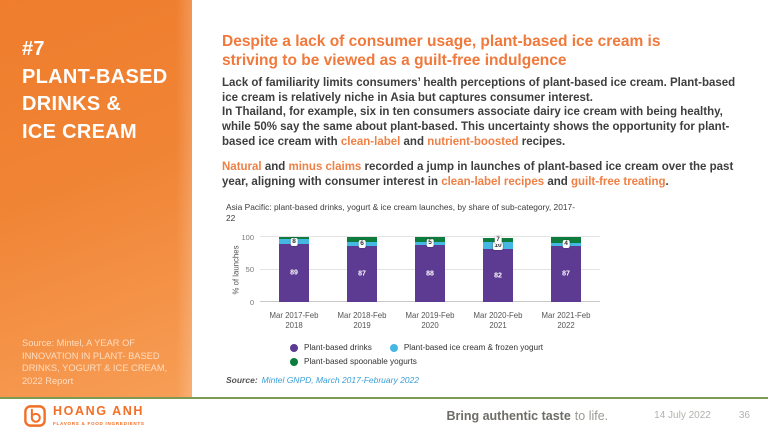 Image resolution: width=768 pixels, height=432 pixels. I want to click on bar-segment: 89, so click(294, 273).